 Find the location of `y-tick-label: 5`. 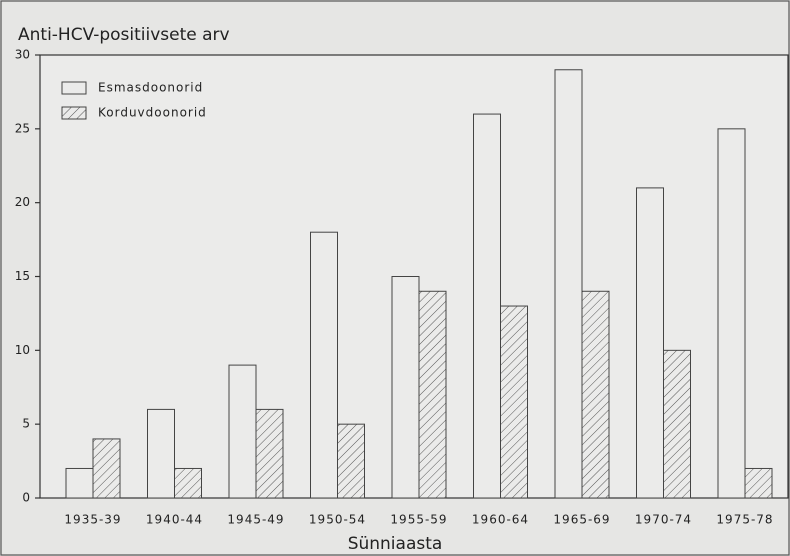

y-tick-label: 5 is located at coordinates (26, 424).